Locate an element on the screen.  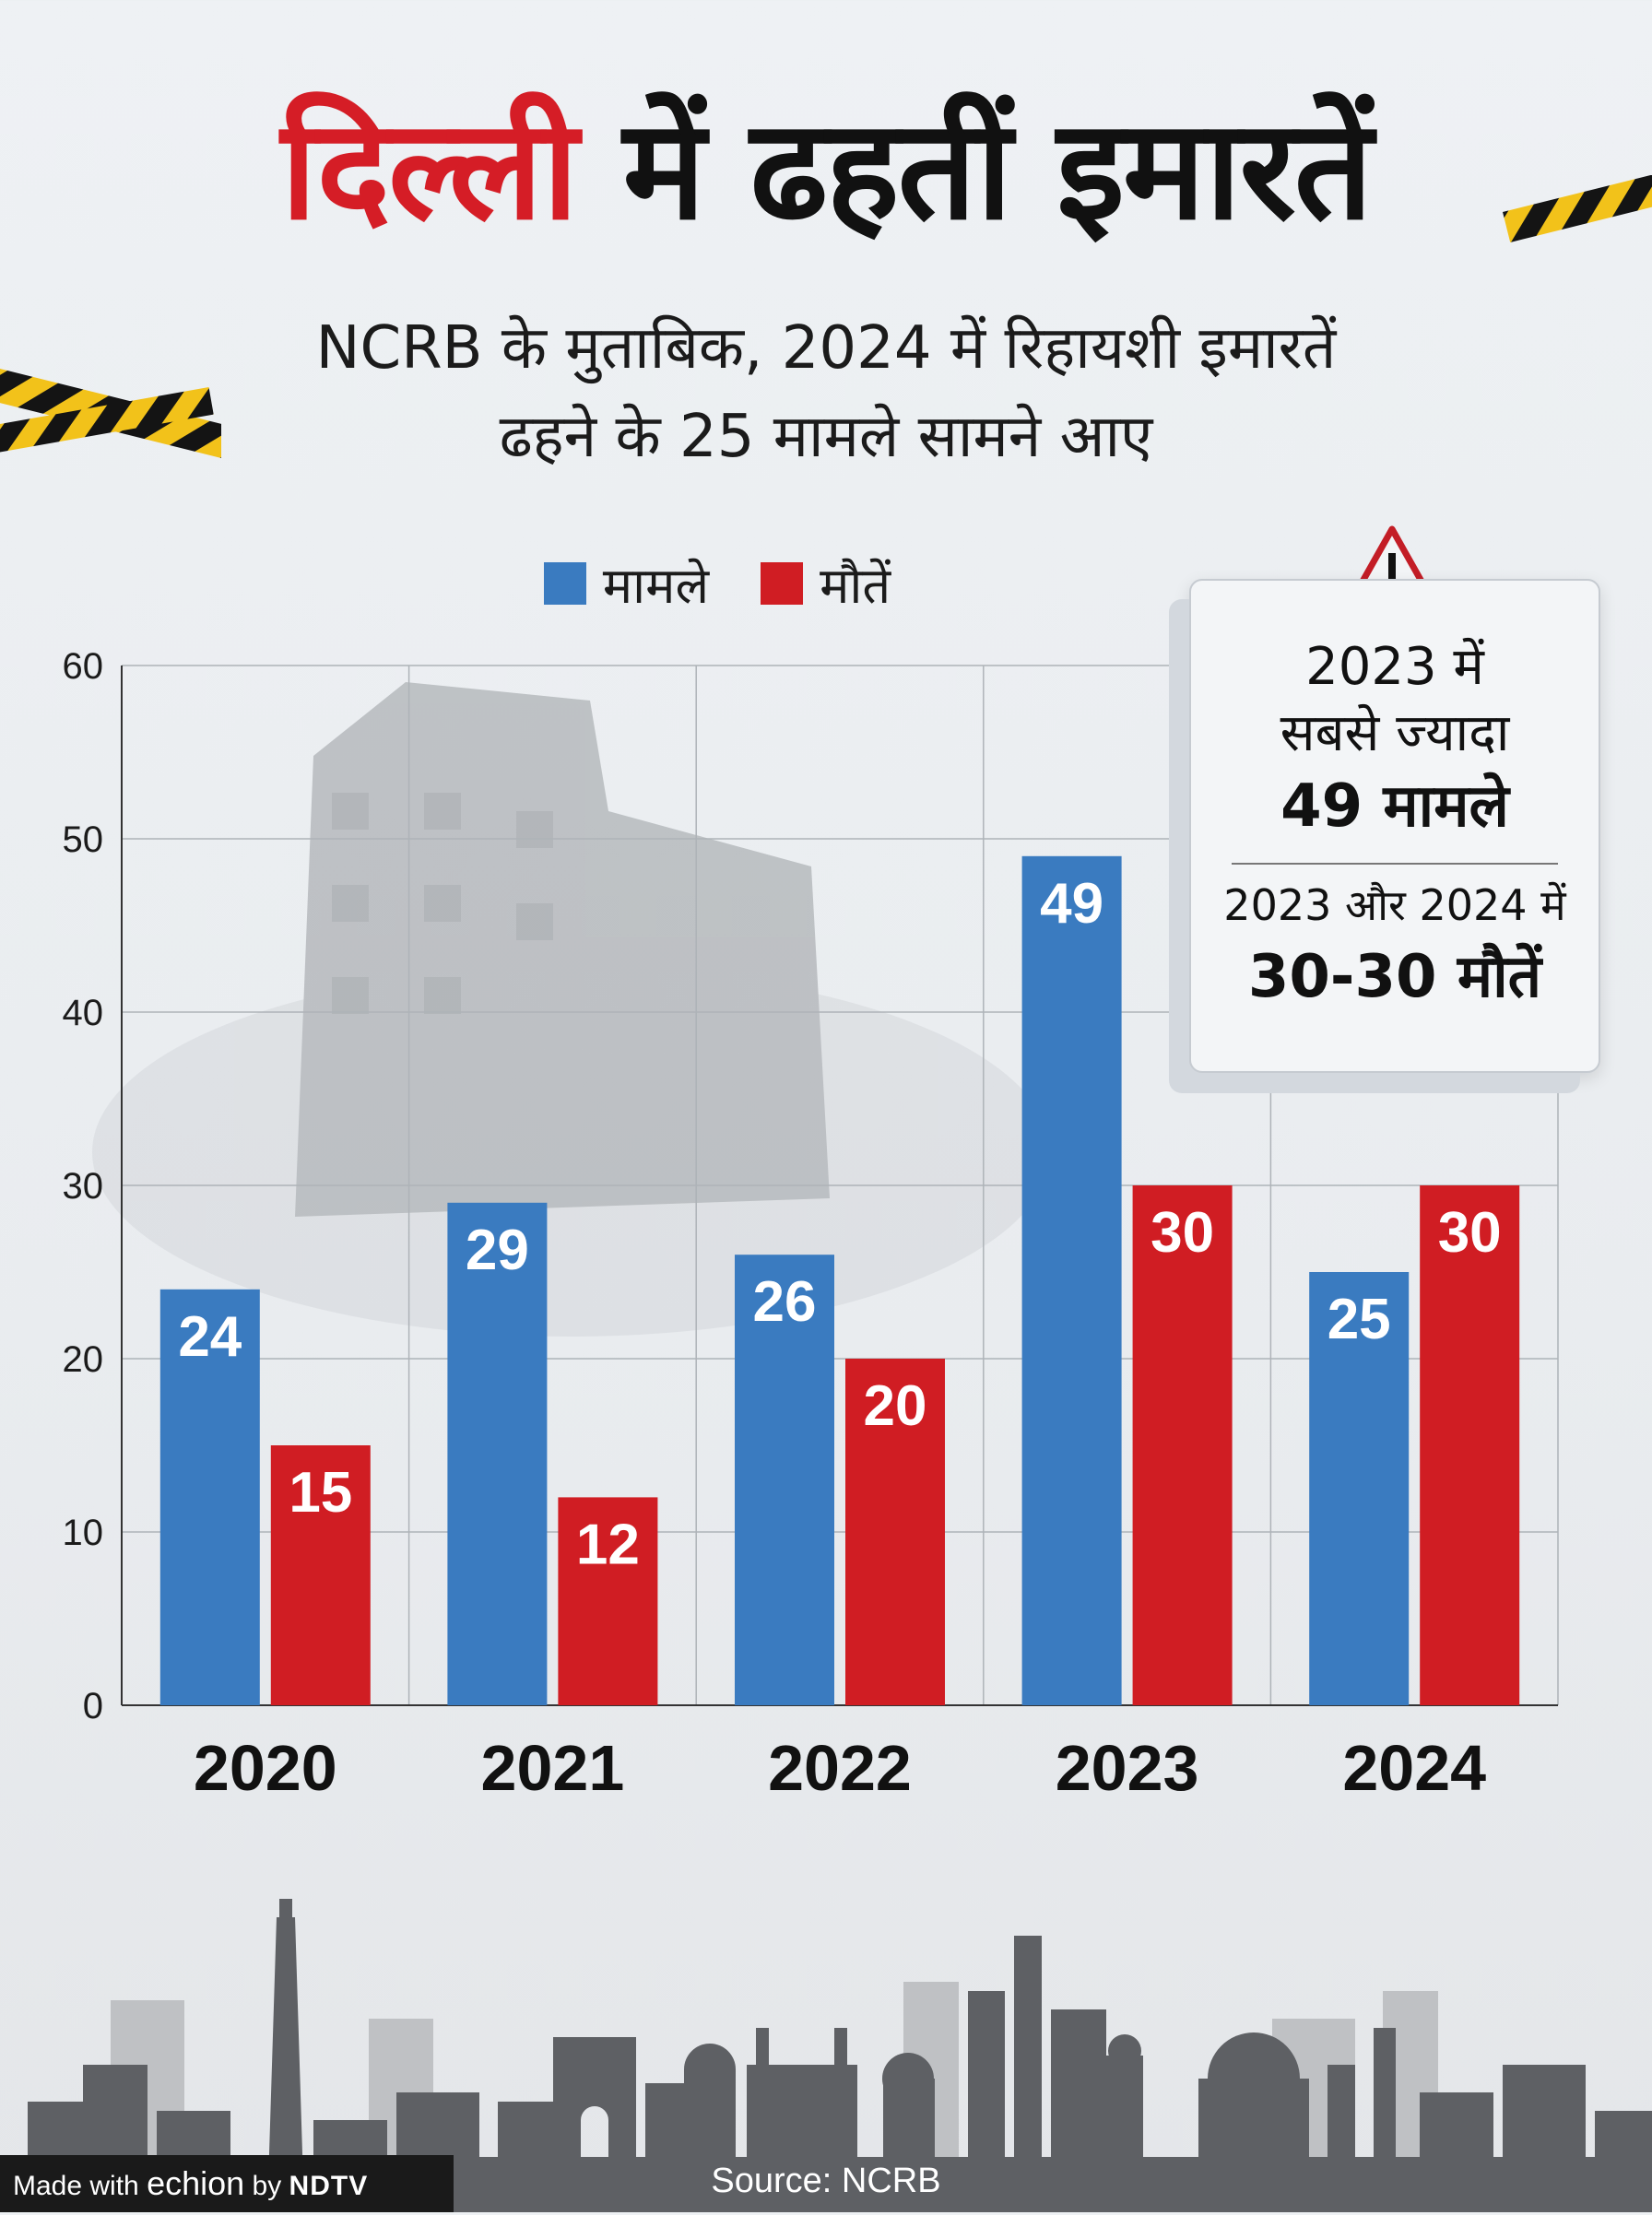
y-axis: 0 10 20 30 40 50 60 is located at coordinates (83, 1186).